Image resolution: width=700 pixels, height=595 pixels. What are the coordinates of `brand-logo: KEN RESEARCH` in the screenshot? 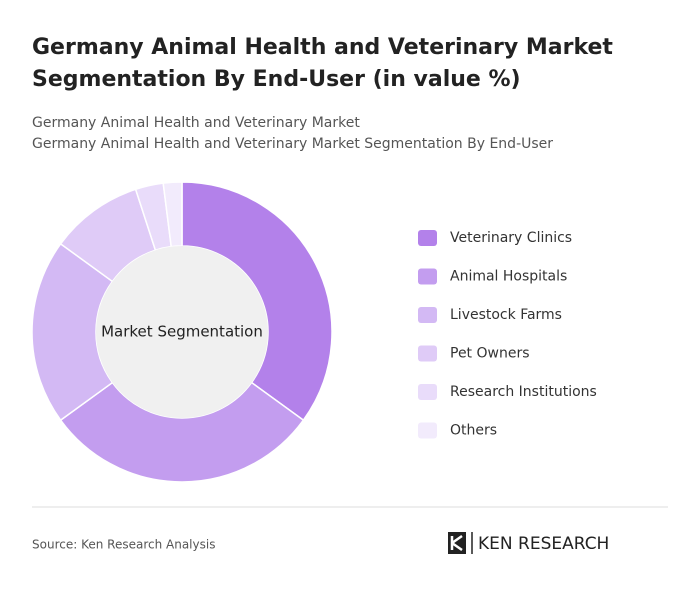 It's located at (528, 543).